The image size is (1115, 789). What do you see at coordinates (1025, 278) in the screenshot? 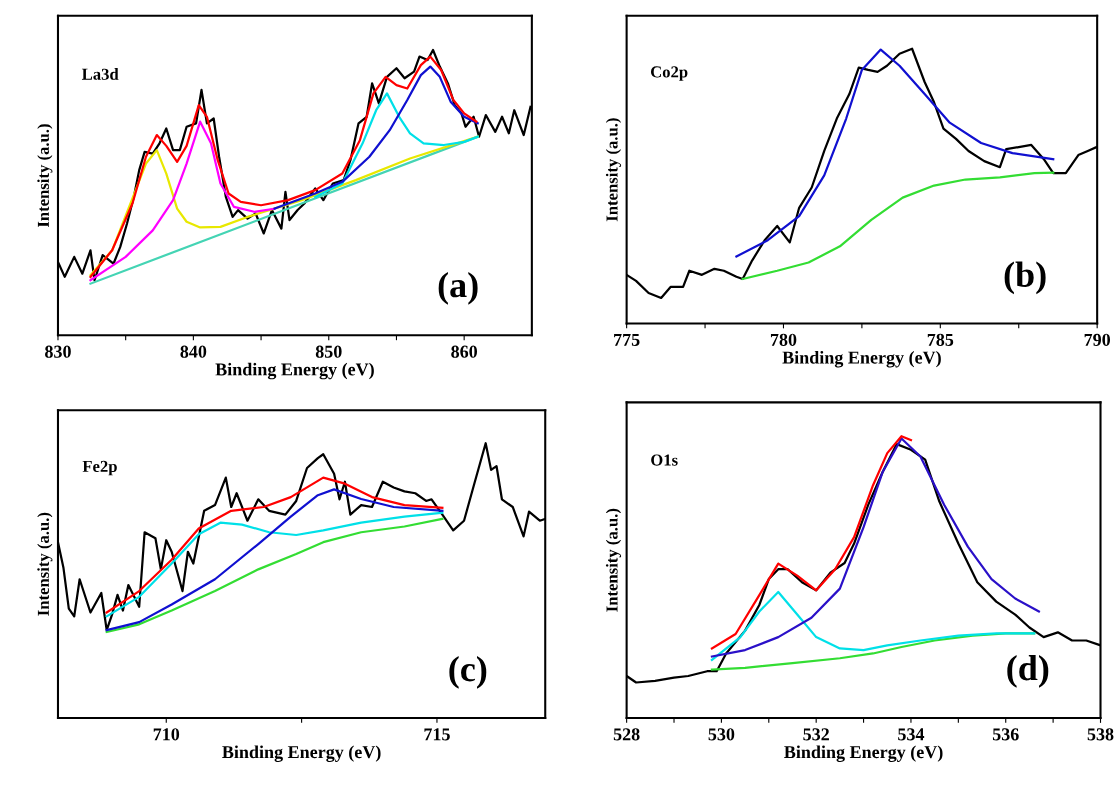
I see `annotation: (b)` at bounding box center [1025, 278].